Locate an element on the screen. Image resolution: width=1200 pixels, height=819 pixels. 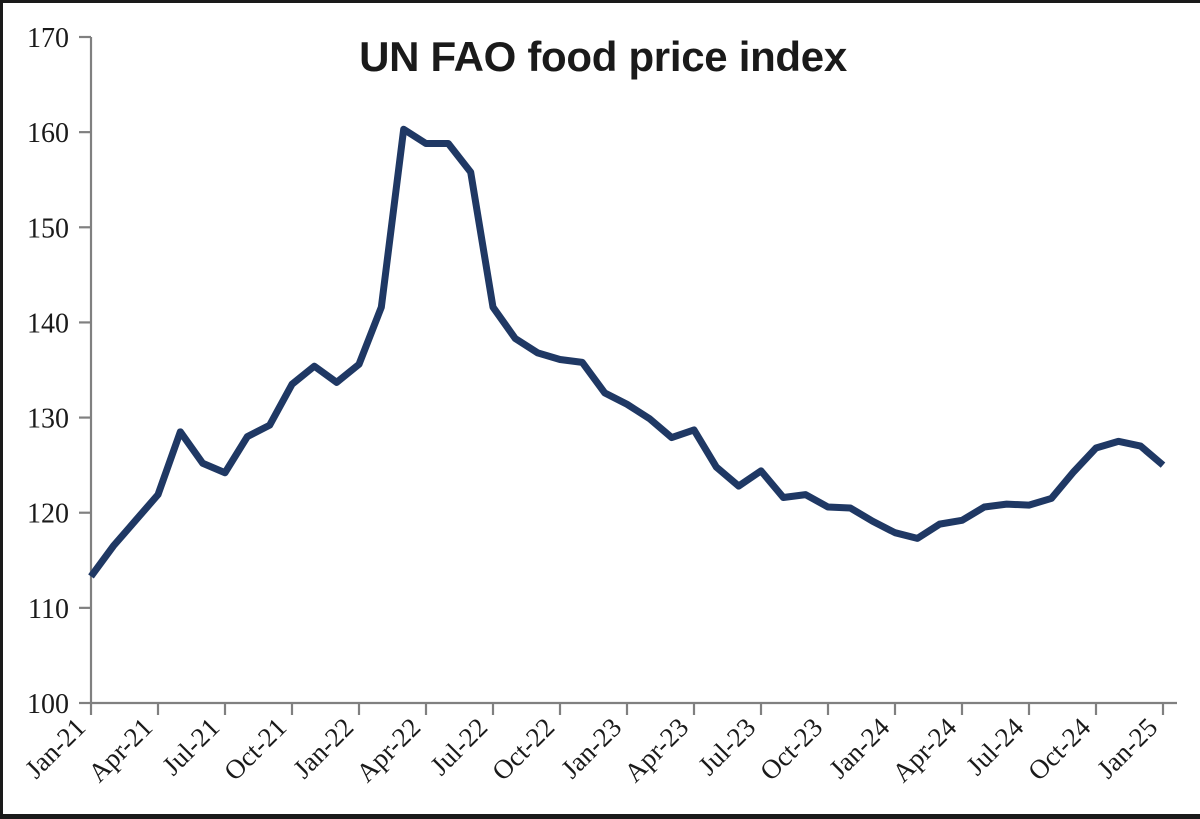
y-tick-label: 100 is located at coordinates (48, 704).